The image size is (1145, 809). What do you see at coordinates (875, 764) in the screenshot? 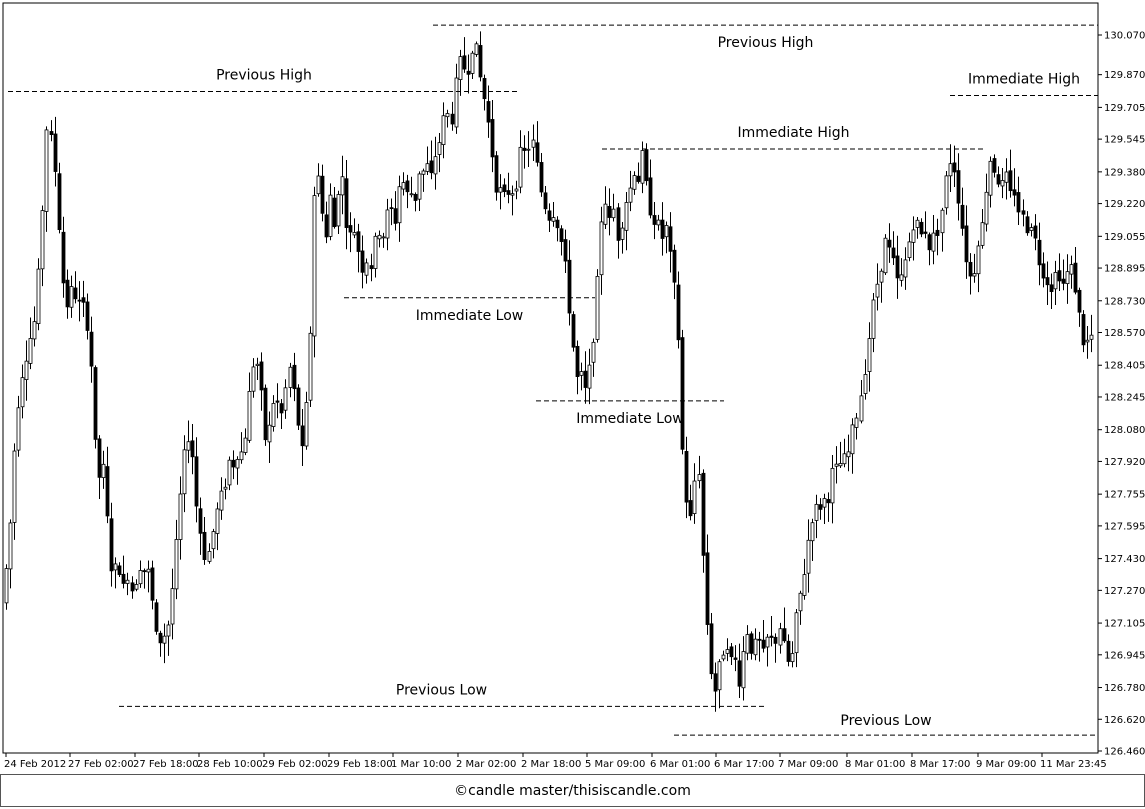
I see `x-tick-label: 8 Mar 01:00` at bounding box center [875, 764].